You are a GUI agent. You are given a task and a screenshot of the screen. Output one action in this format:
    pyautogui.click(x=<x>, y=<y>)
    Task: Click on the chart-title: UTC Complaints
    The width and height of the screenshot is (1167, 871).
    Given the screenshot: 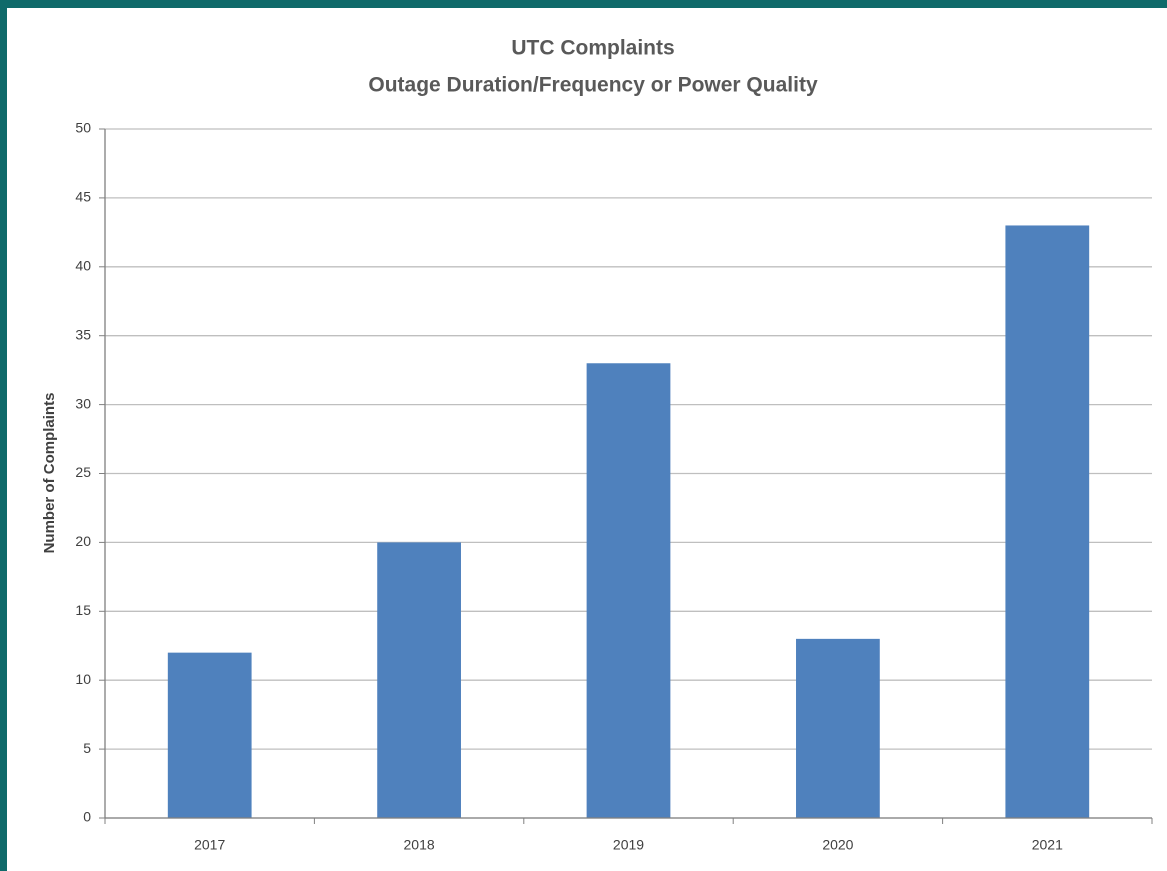 What is the action you would take?
    pyautogui.click(x=592, y=48)
    